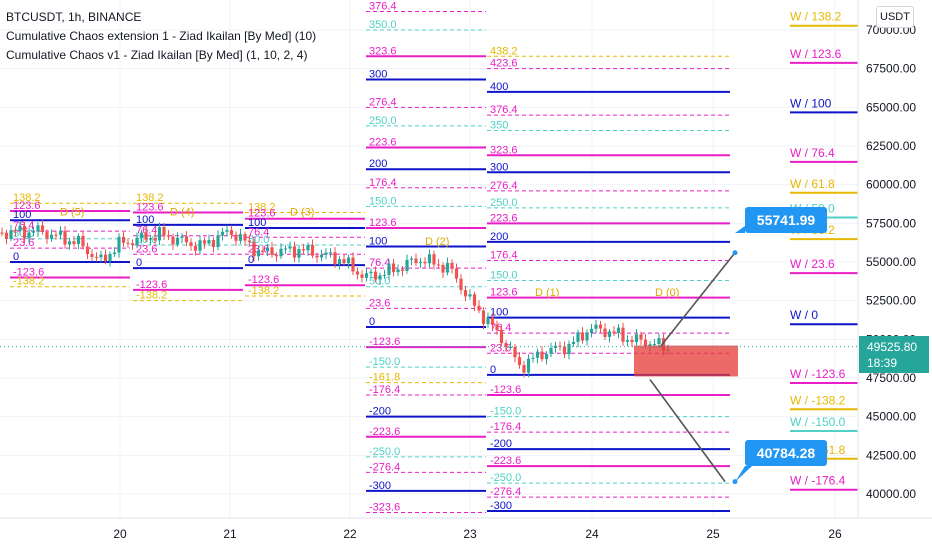  I want to click on projection-line-down, so click(687, 431).